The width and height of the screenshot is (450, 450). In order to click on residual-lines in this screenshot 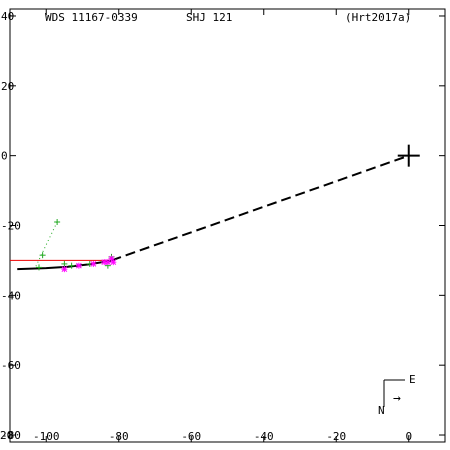, I will do `click(46, 244)`.